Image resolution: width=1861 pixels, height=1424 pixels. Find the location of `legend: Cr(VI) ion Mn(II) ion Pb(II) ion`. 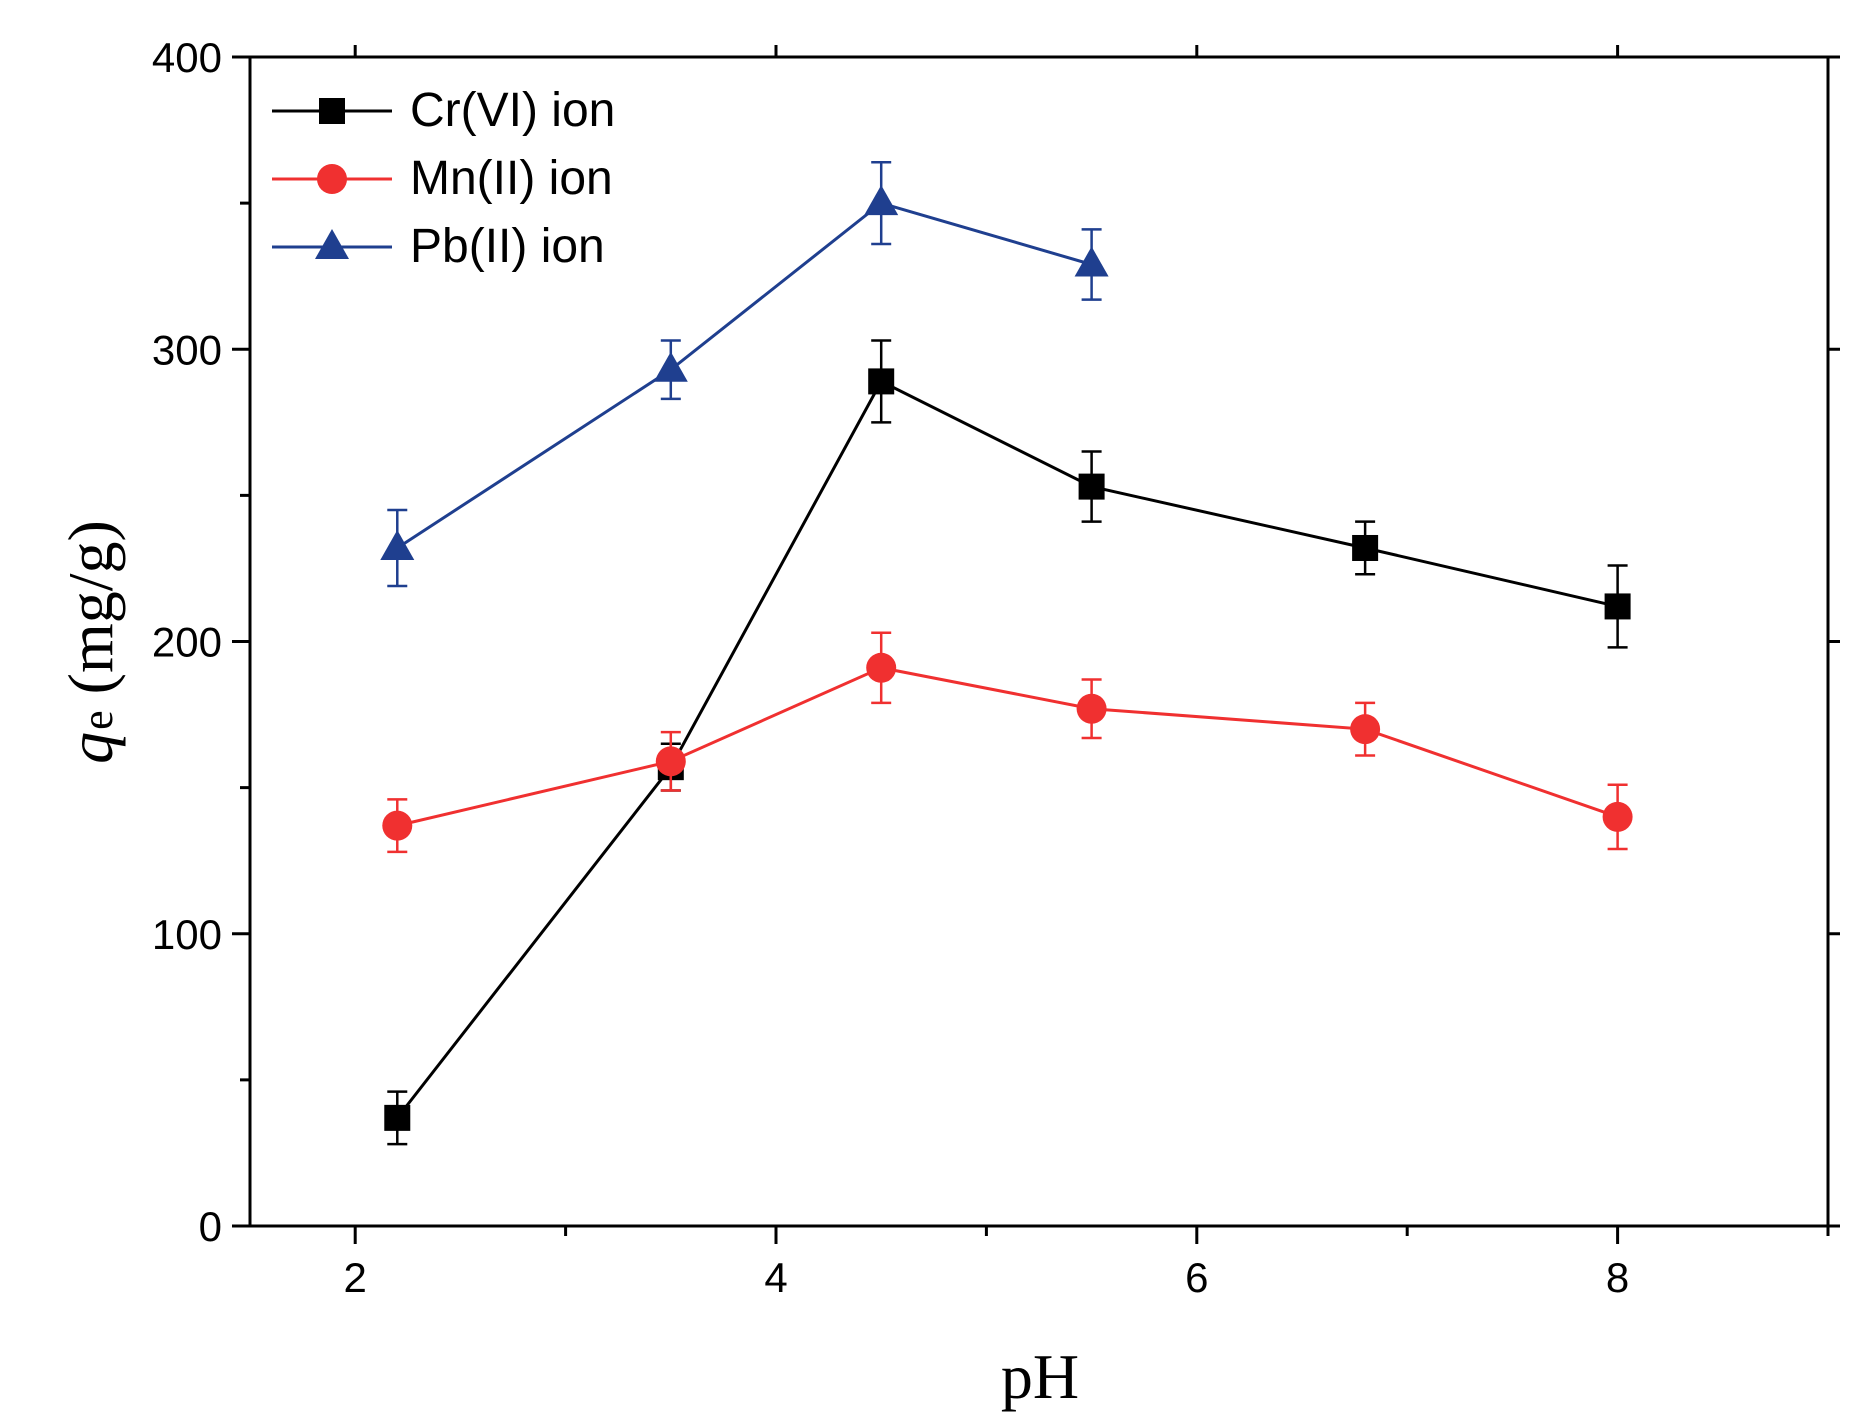

legend: Cr(VI) ion Mn(II) ion Pb(II) ion is located at coordinates (443, 178).